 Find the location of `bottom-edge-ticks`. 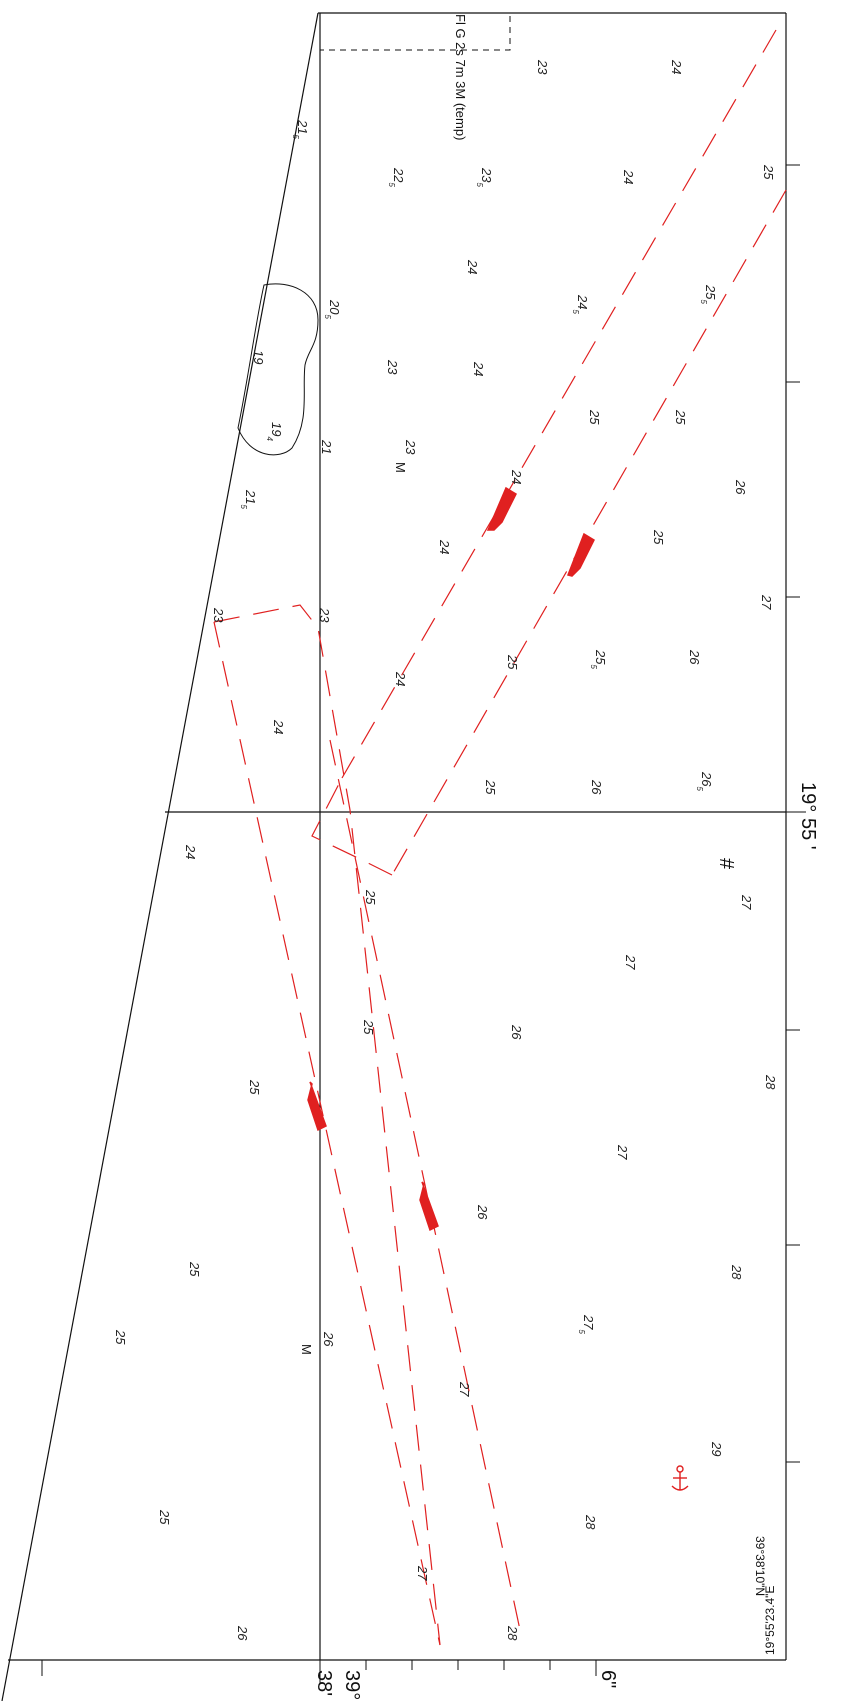

bottom-edge-ticks is located at coordinates (319, 1672).